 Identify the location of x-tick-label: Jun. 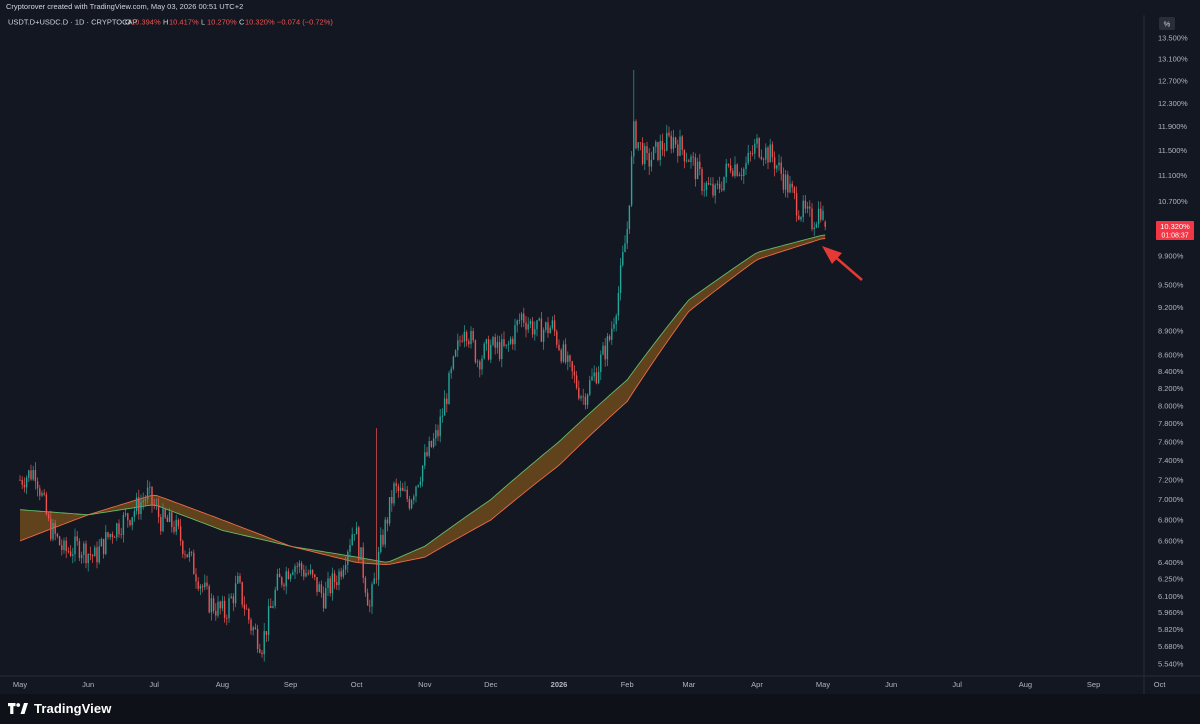
(891, 684).